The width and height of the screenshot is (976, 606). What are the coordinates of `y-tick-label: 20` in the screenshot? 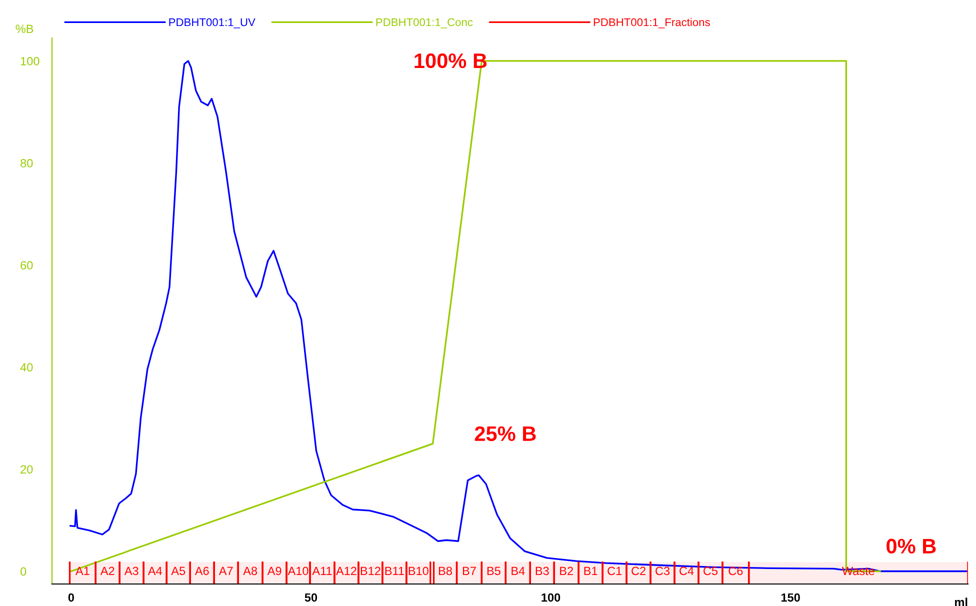 It's located at (26, 469).